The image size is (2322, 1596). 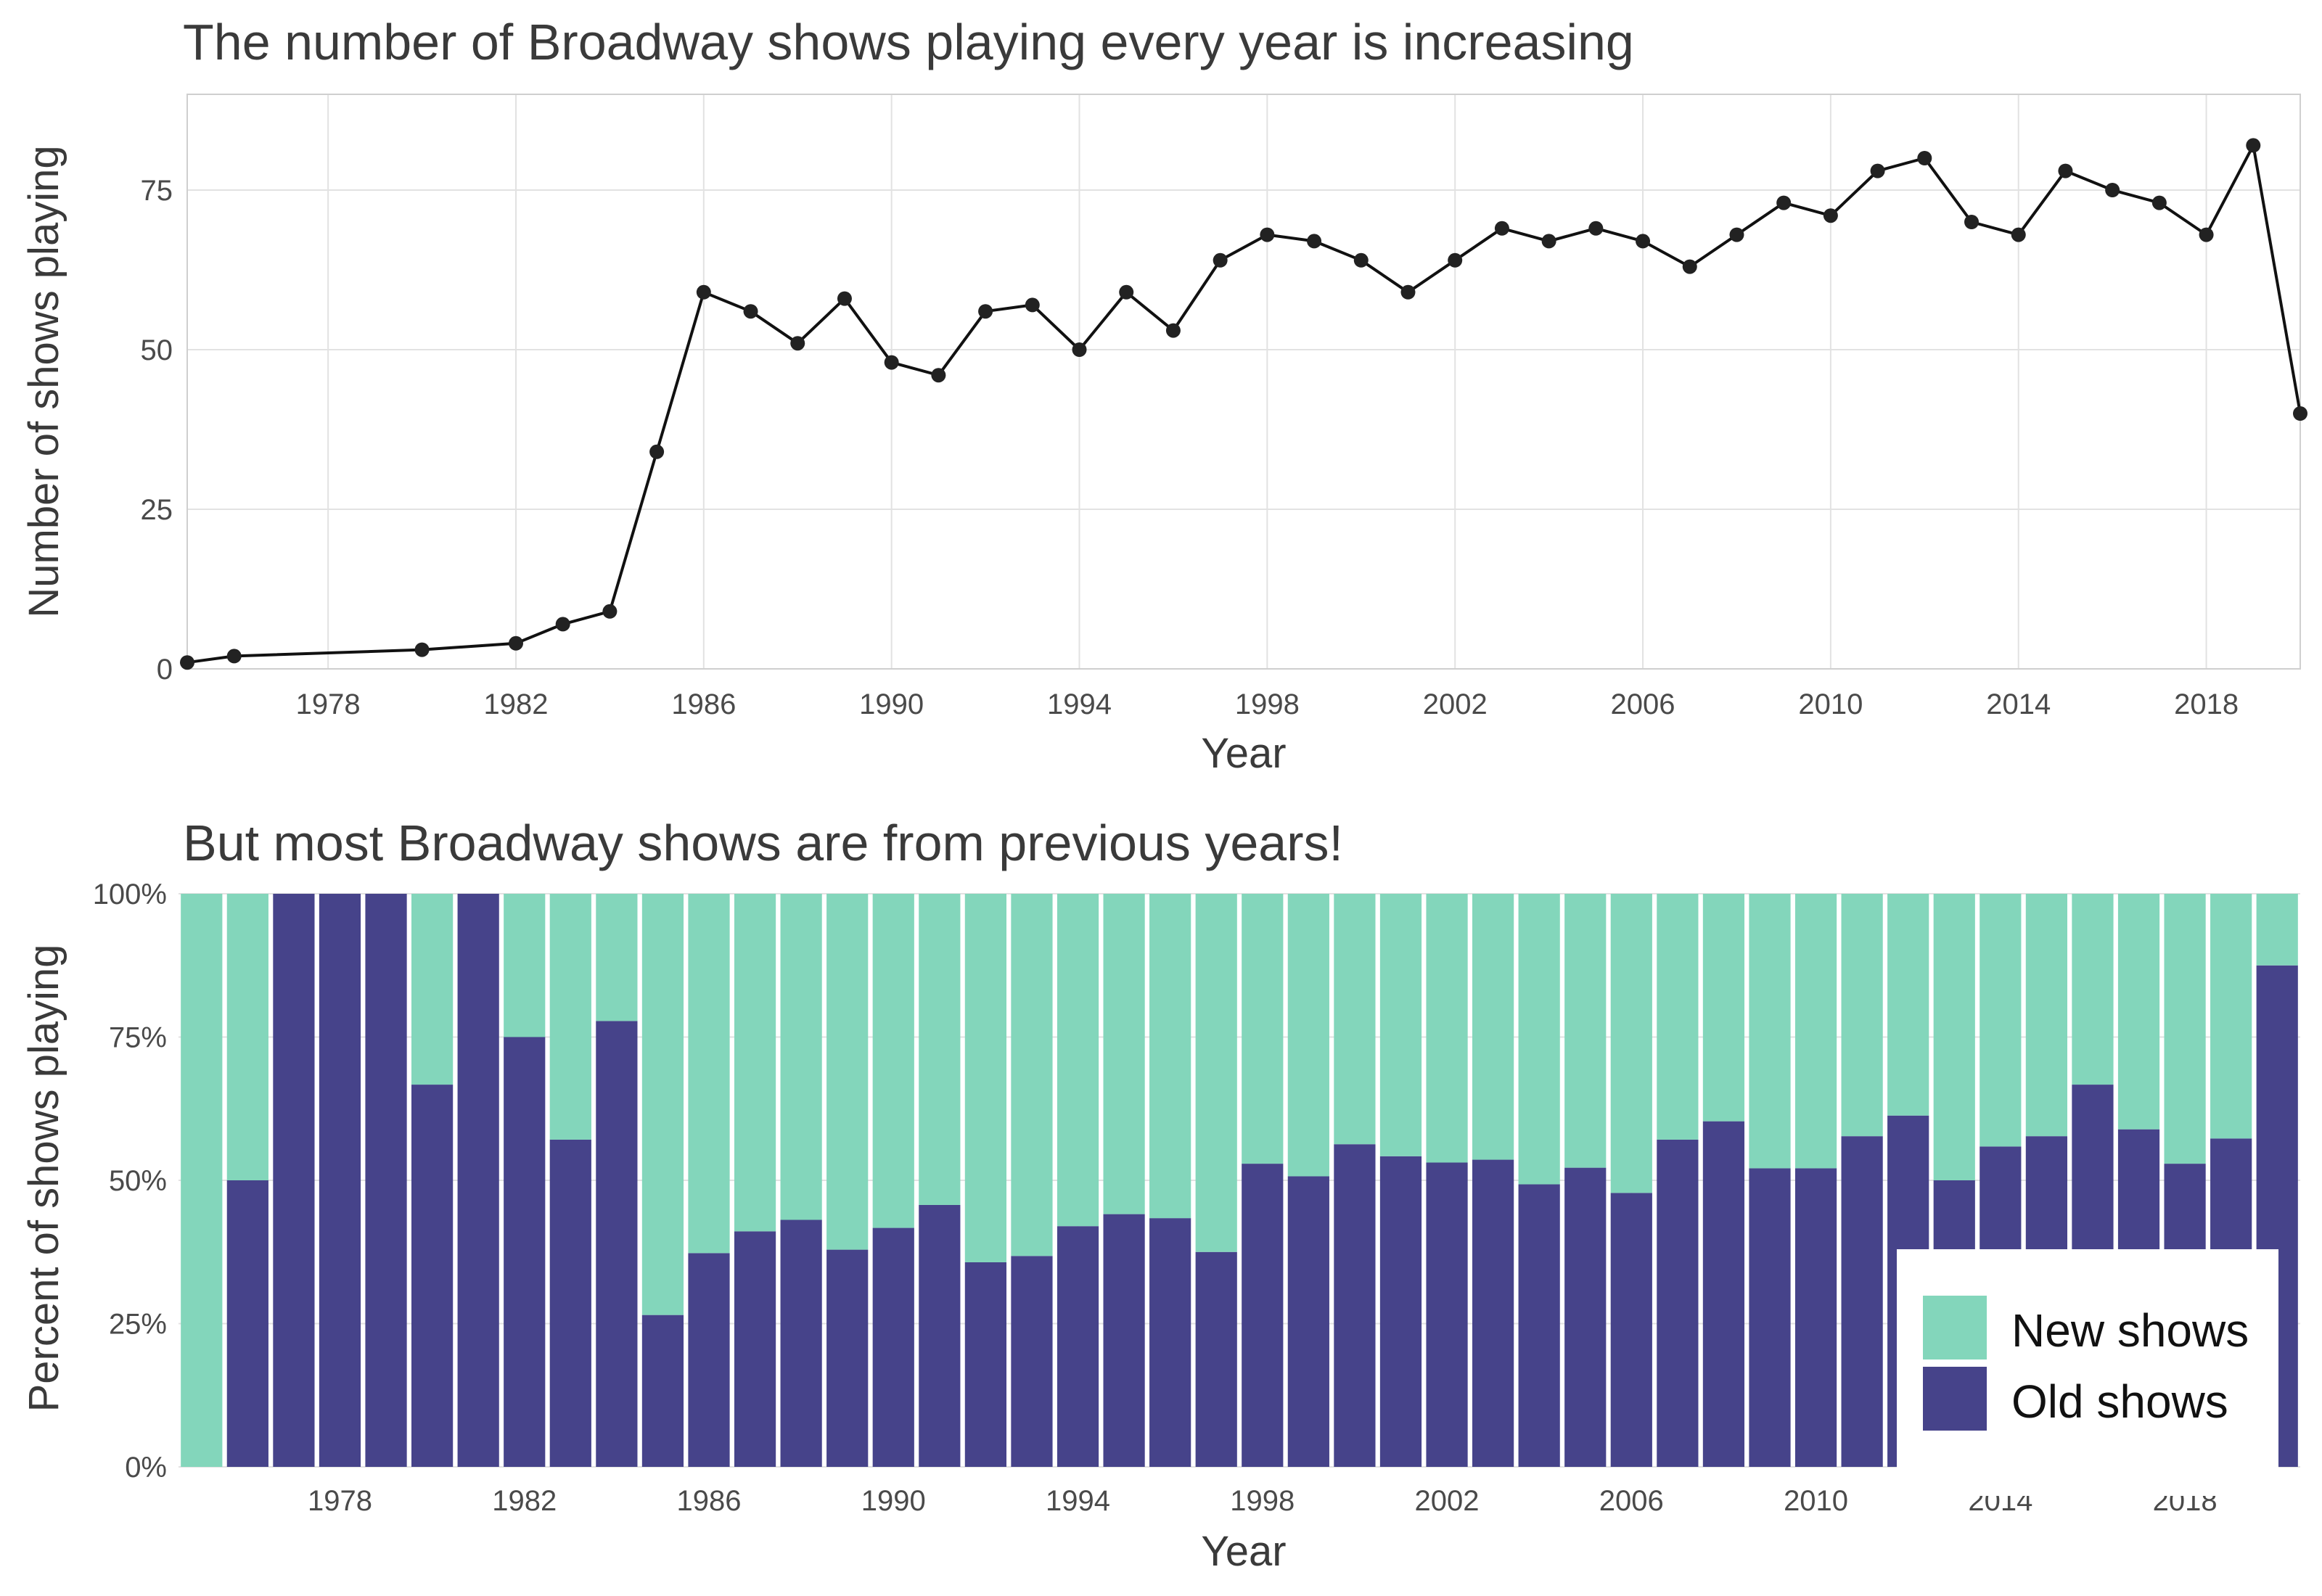 I want to click on top-y-tick-label: 50, so click(x=157, y=350).